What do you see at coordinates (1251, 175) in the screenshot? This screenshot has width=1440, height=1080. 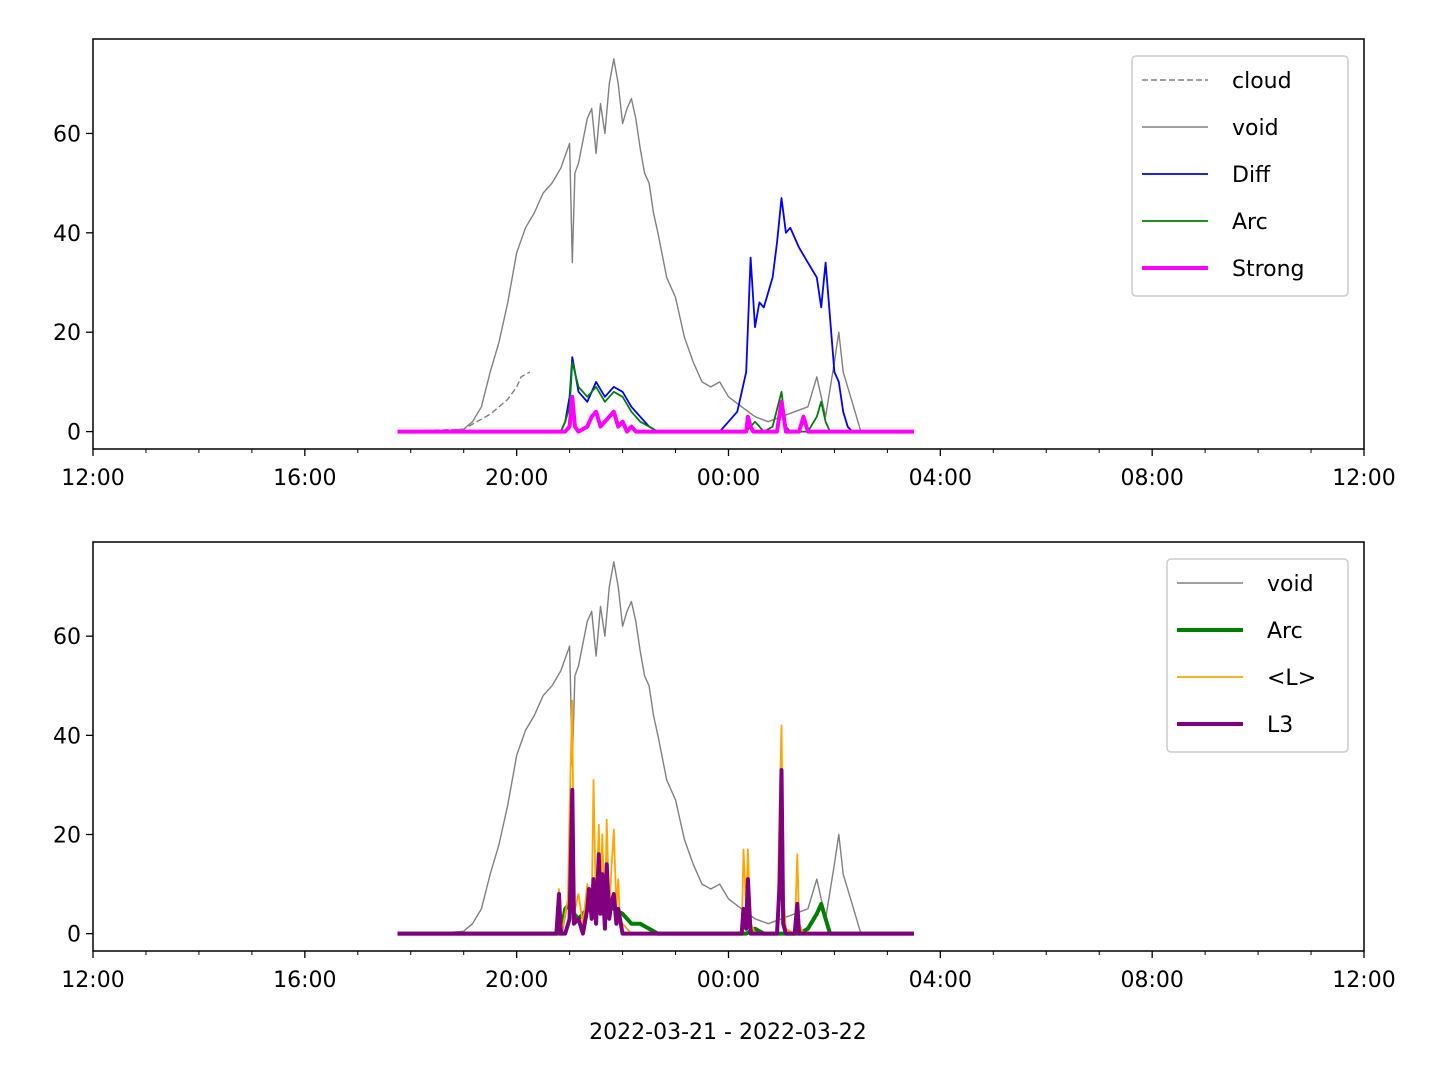 I see `legend-entry: Diff` at bounding box center [1251, 175].